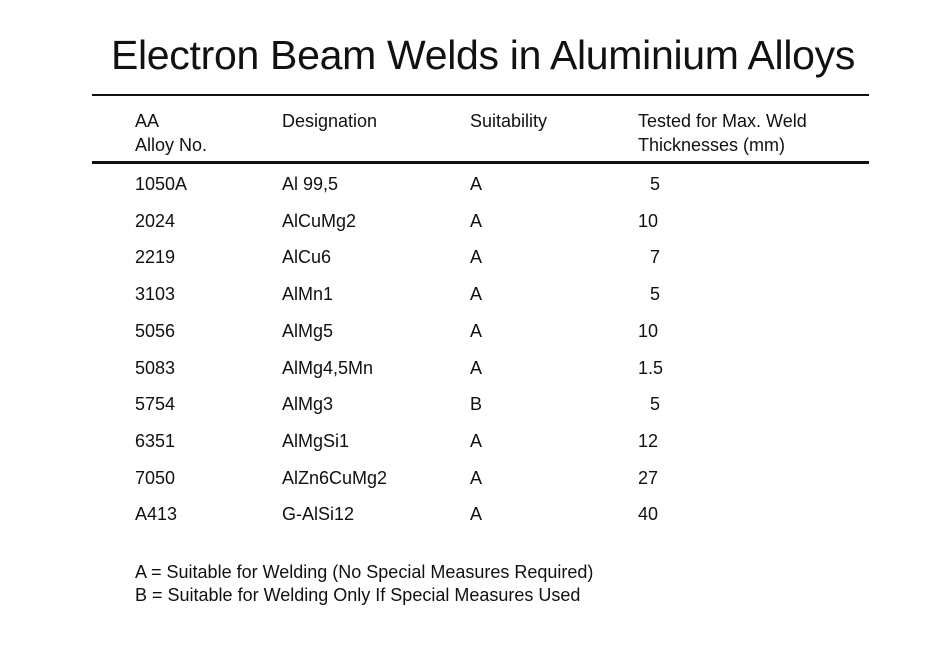 The width and height of the screenshot is (950, 652). What do you see at coordinates (155, 367) in the screenshot?
I see `cell-alloy-no: 5083` at bounding box center [155, 367].